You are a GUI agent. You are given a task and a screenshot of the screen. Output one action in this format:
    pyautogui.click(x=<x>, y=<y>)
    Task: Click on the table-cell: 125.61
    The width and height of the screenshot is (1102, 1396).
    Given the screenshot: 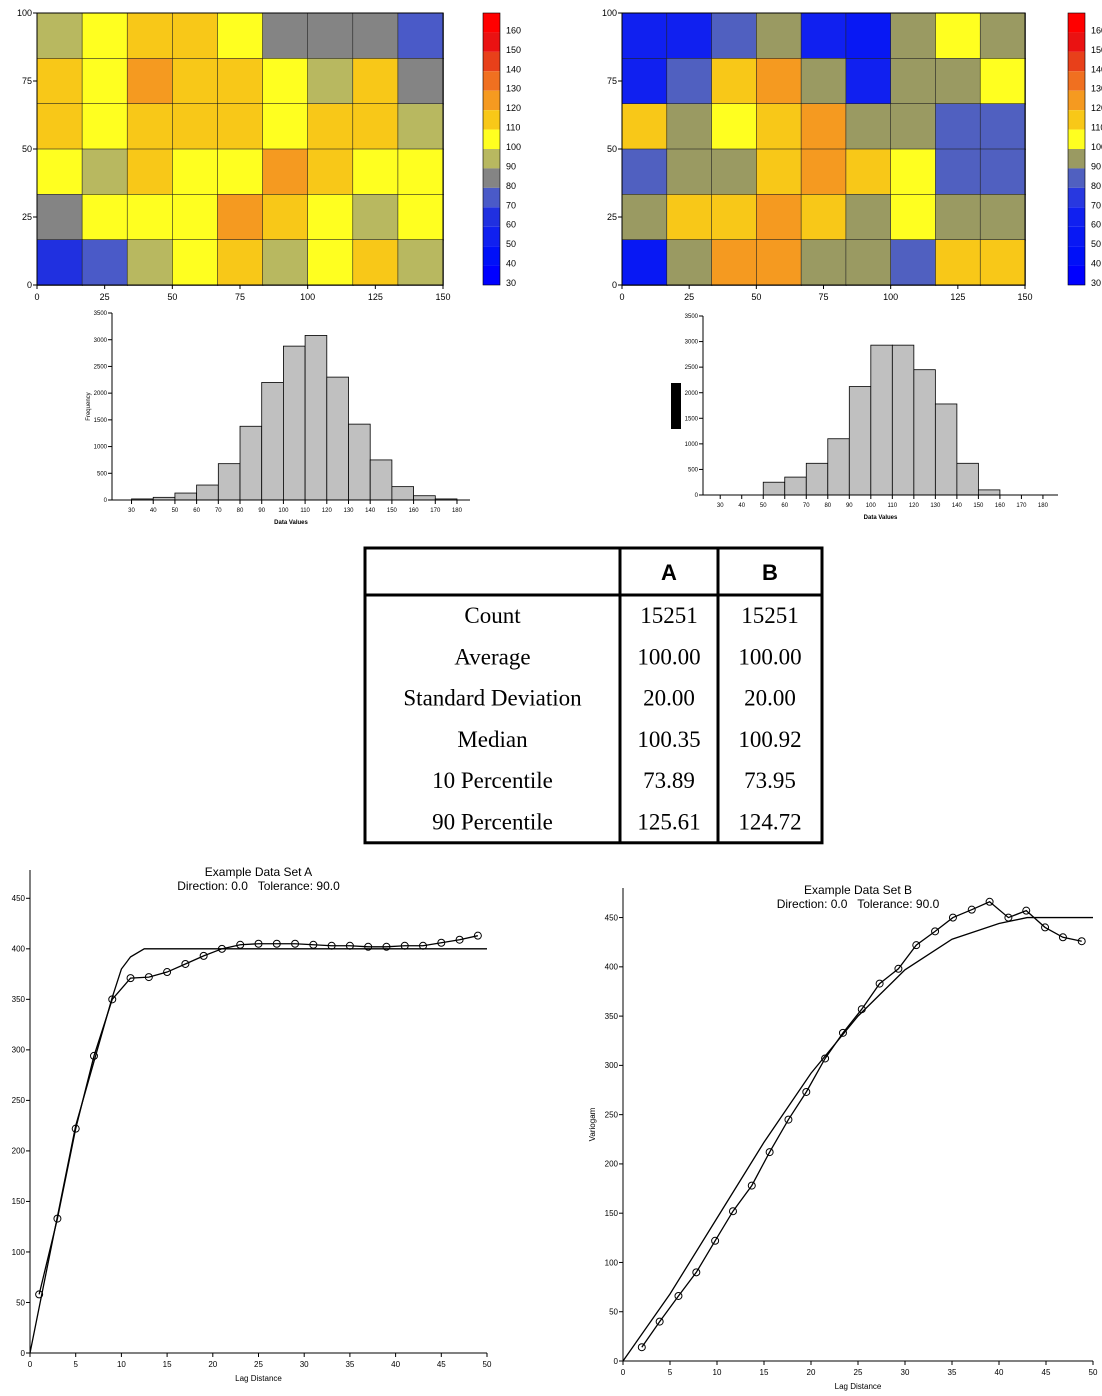 What is the action you would take?
    pyautogui.click(x=668, y=822)
    